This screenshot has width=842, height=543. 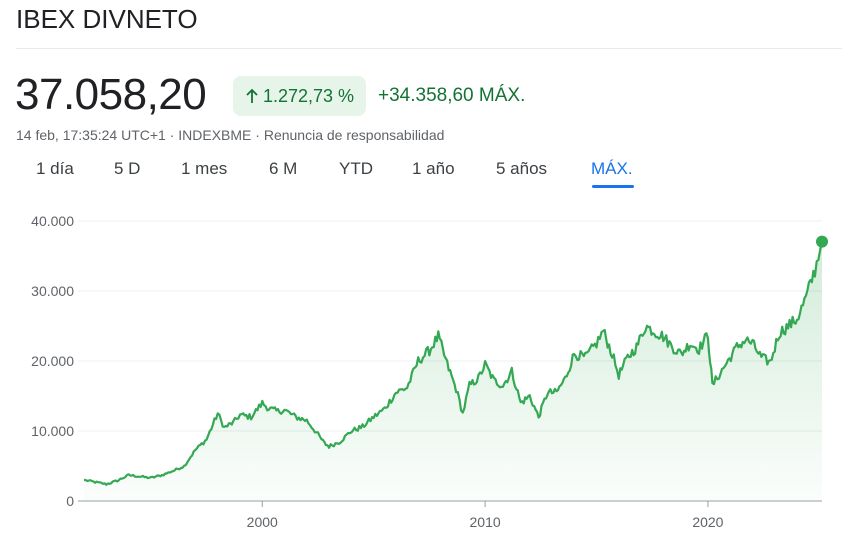 I want to click on x-tick-label: 2010, so click(x=485, y=522).